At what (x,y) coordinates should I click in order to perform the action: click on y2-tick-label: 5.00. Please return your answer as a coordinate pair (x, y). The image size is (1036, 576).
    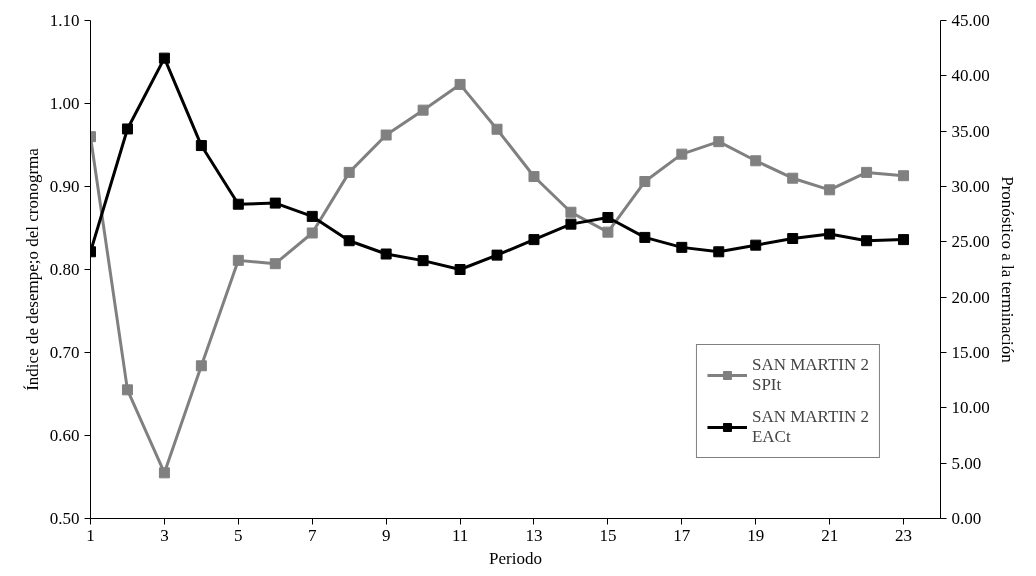
    Looking at the image, I should click on (966, 463).